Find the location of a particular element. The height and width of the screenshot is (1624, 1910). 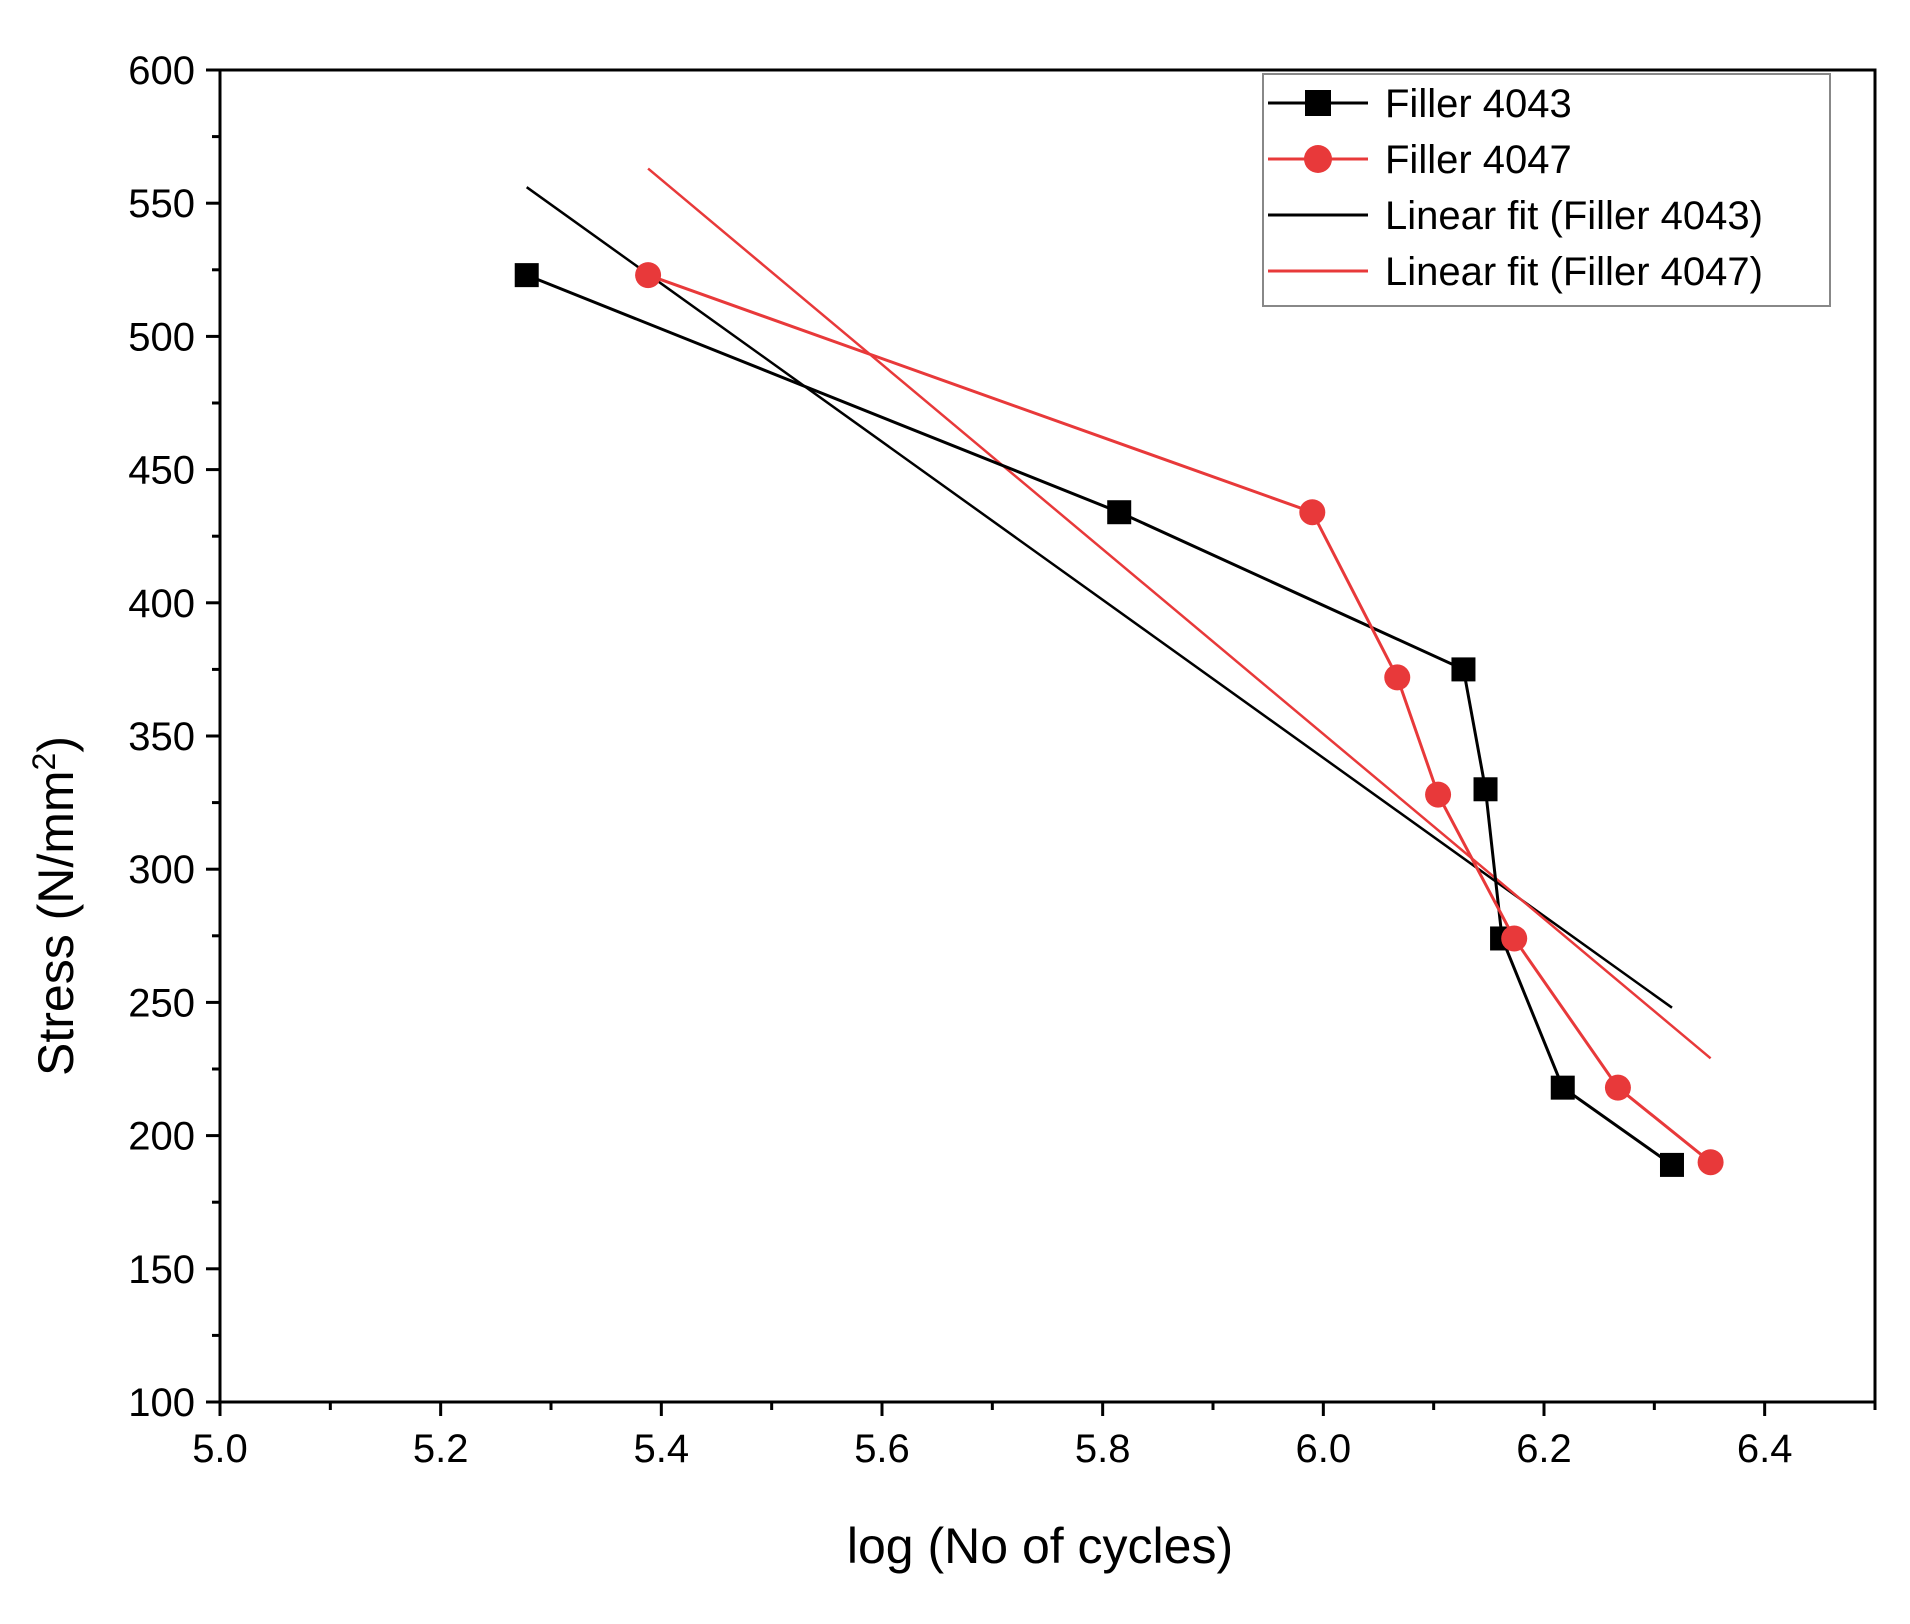

legend-box is located at coordinates (1546, 190).